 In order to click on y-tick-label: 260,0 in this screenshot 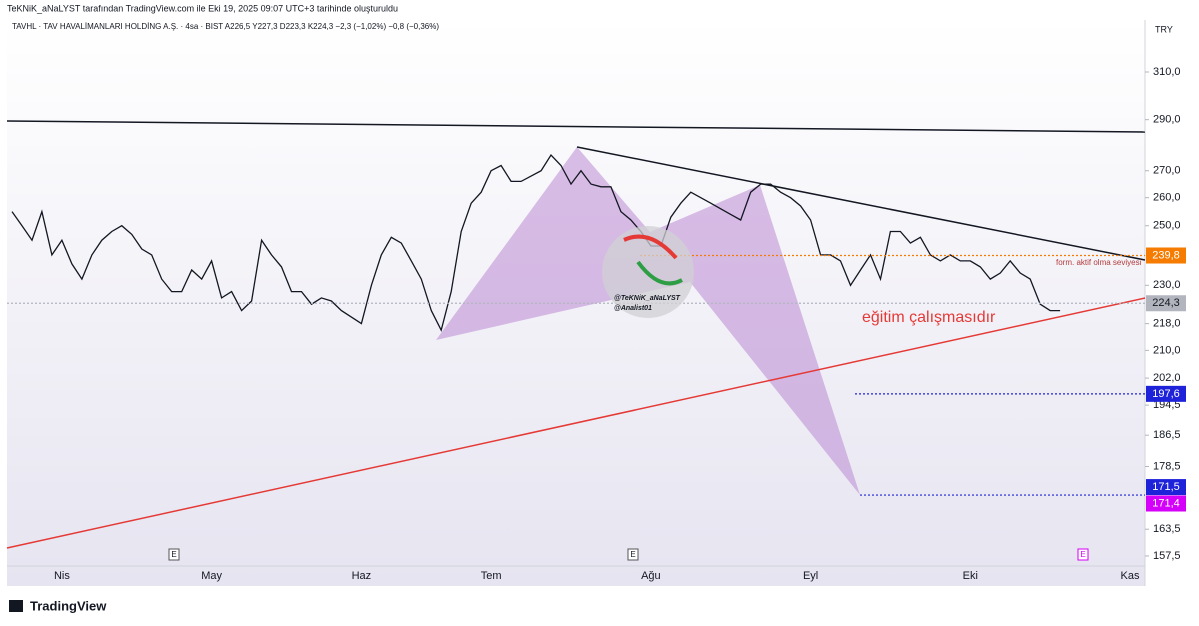, I will do `click(1167, 198)`.